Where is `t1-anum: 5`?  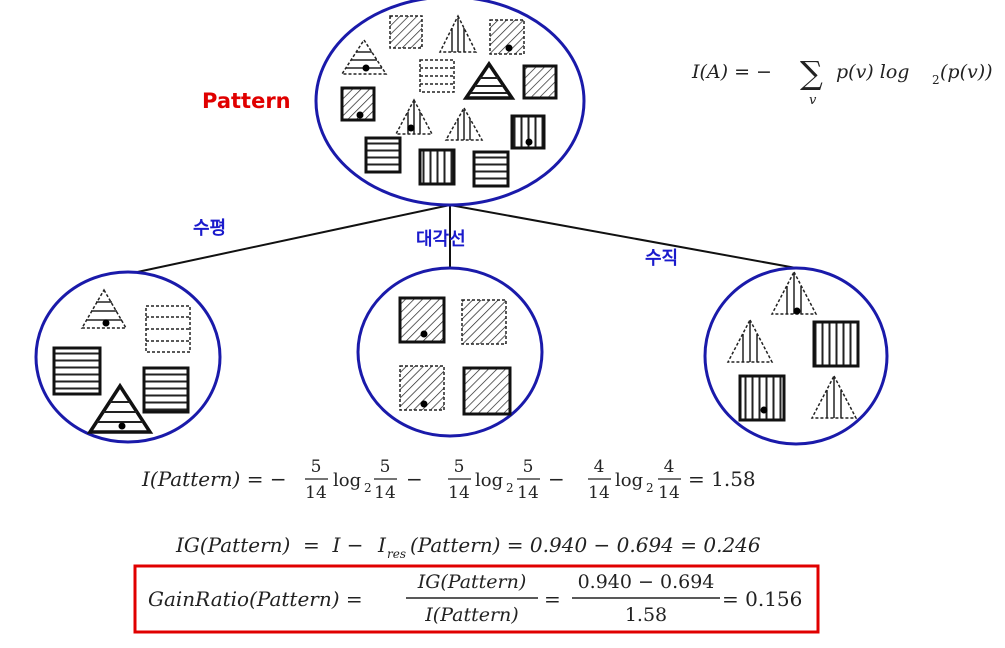
t1-anum: 5 is located at coordinates (385, 467).